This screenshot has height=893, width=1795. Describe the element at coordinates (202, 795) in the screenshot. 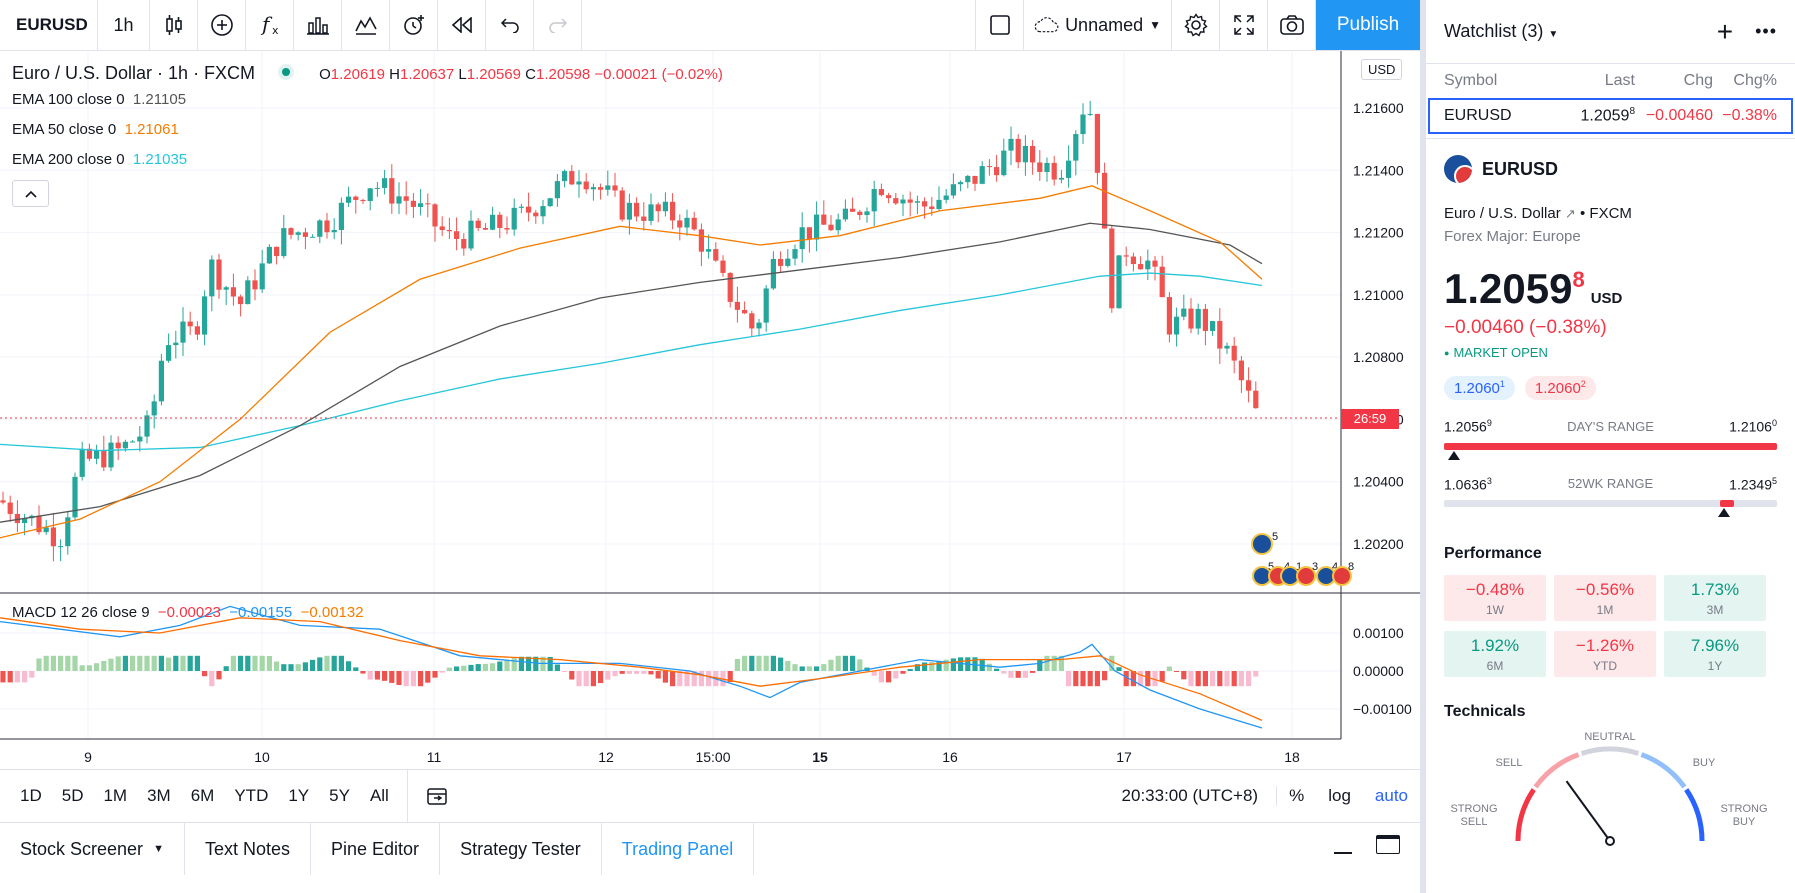

I see `range-button-6m: 6M` at that location.